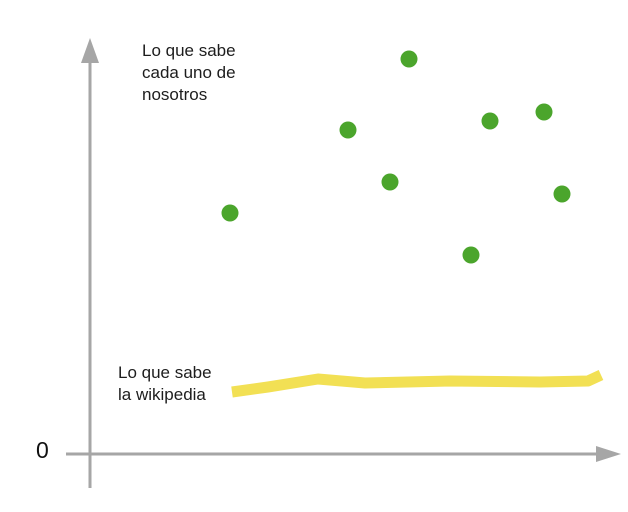 Image resolution: width=628 pixels, height=512 pixels. What do you see at coordinates (608, 454) in the screenshot?
I see `x-axis-arrowhead-icon` at bounding box center [608, 454].